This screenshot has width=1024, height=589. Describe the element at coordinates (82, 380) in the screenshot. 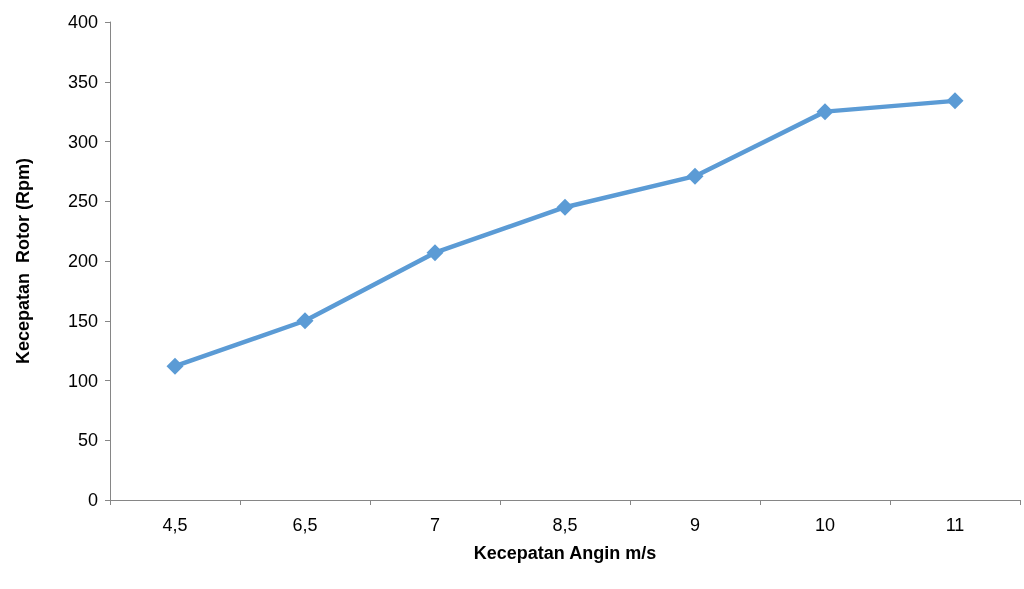

I see `y-tick-label: 100` at that location.